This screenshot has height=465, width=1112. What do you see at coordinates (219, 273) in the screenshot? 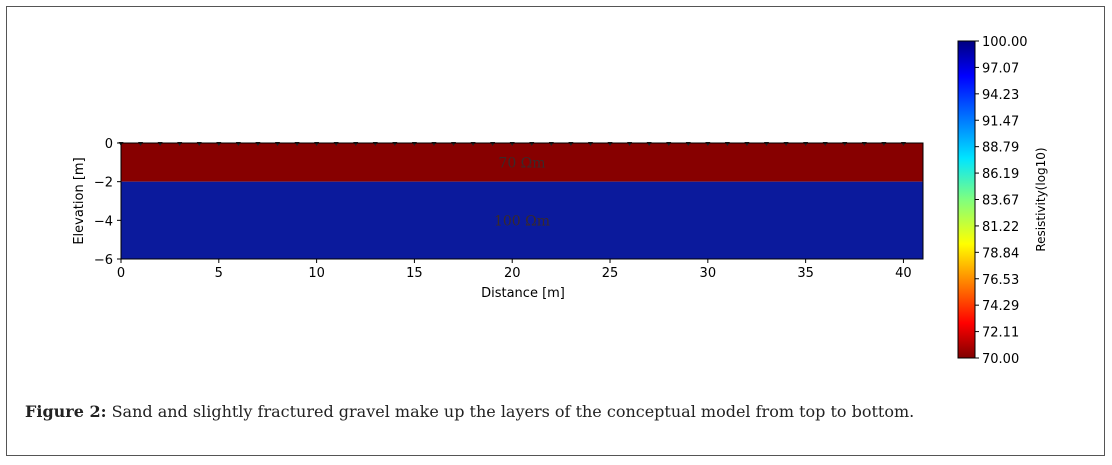
I see `x-tick-label-5: 5` at bounding box center [219, 273].